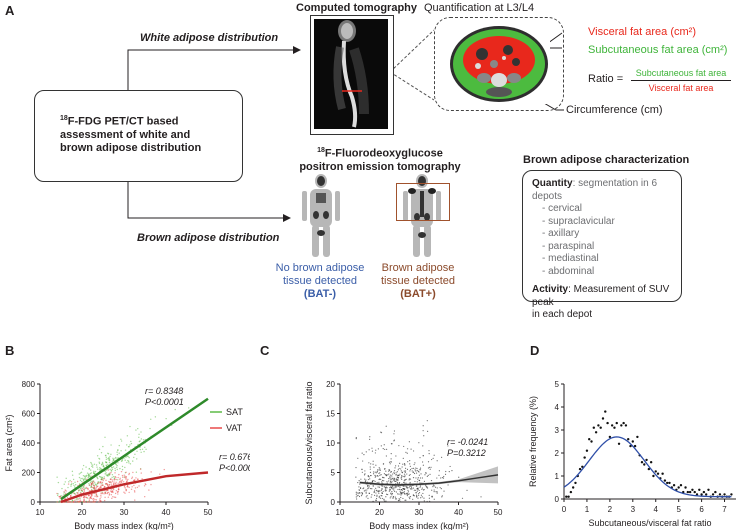  Describe the element at coordinates (40, 512) in the screenshot. I see `chart-b-x-tick-label: 10` at that location.